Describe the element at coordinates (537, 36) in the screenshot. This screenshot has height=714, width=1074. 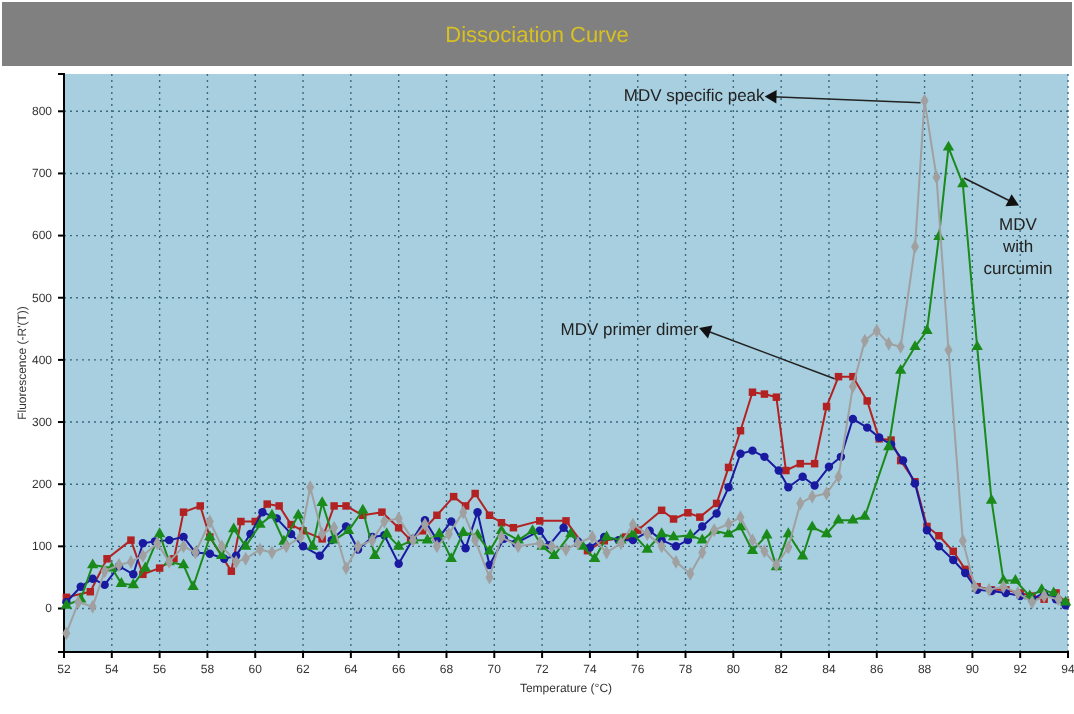
I see `chart-title: Dissociation Curve` at that location.